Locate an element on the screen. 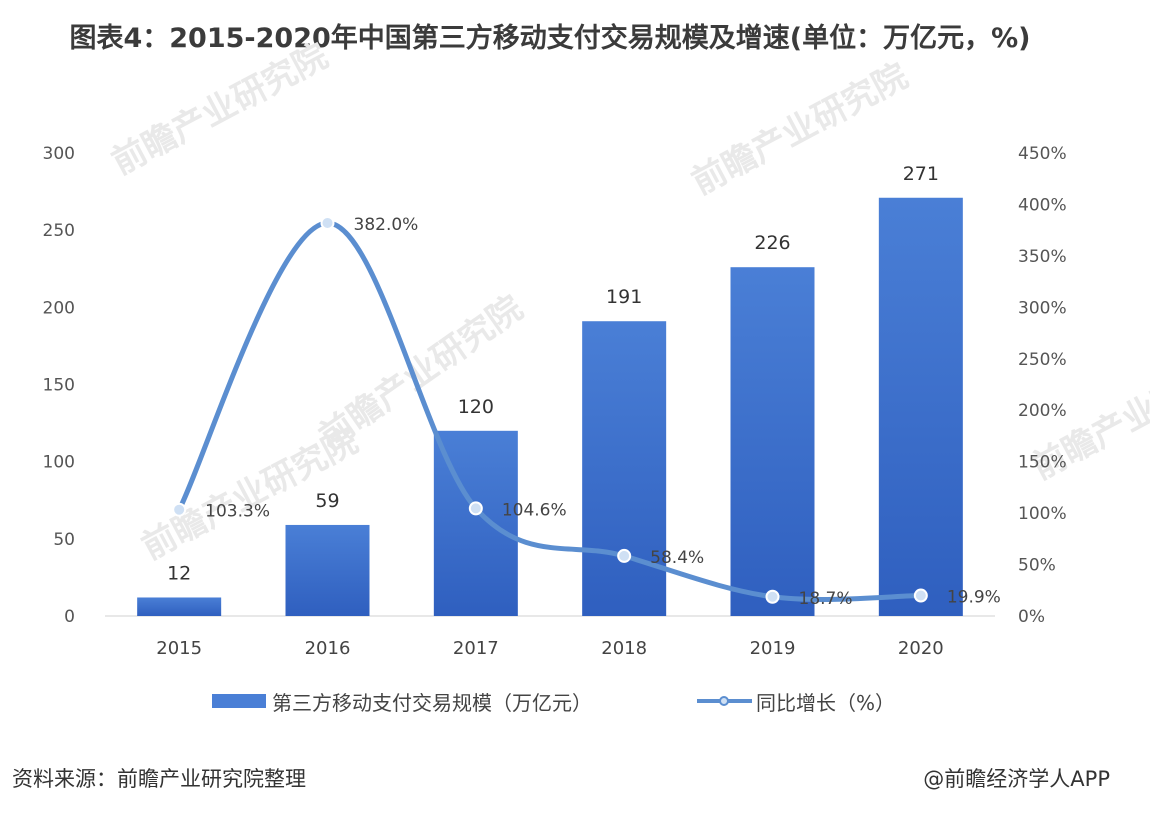  chart-title: 图表4：2015-2020年中国第三方移动支付交易规模及增速(单位：万亿元，%) is located at coordinates (550, 38).